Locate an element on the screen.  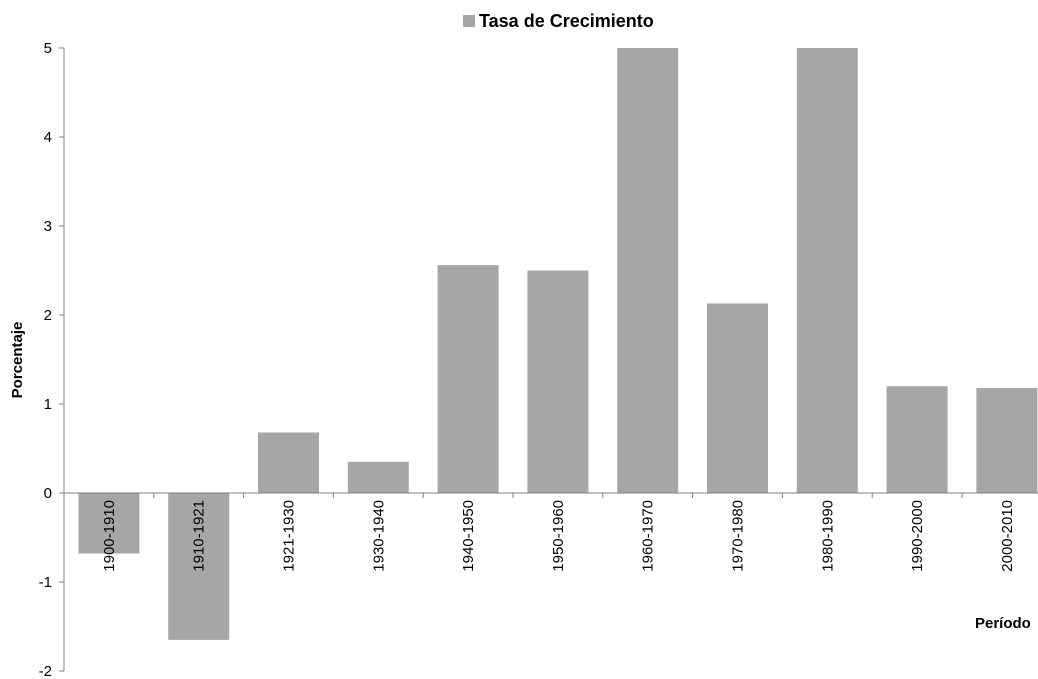
bar-1910-1921 is located at coordinates (199, 566).